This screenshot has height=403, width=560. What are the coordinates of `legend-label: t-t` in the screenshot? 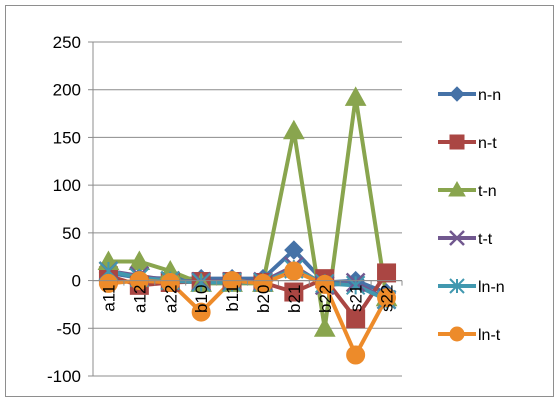 It's located at (485, 239).